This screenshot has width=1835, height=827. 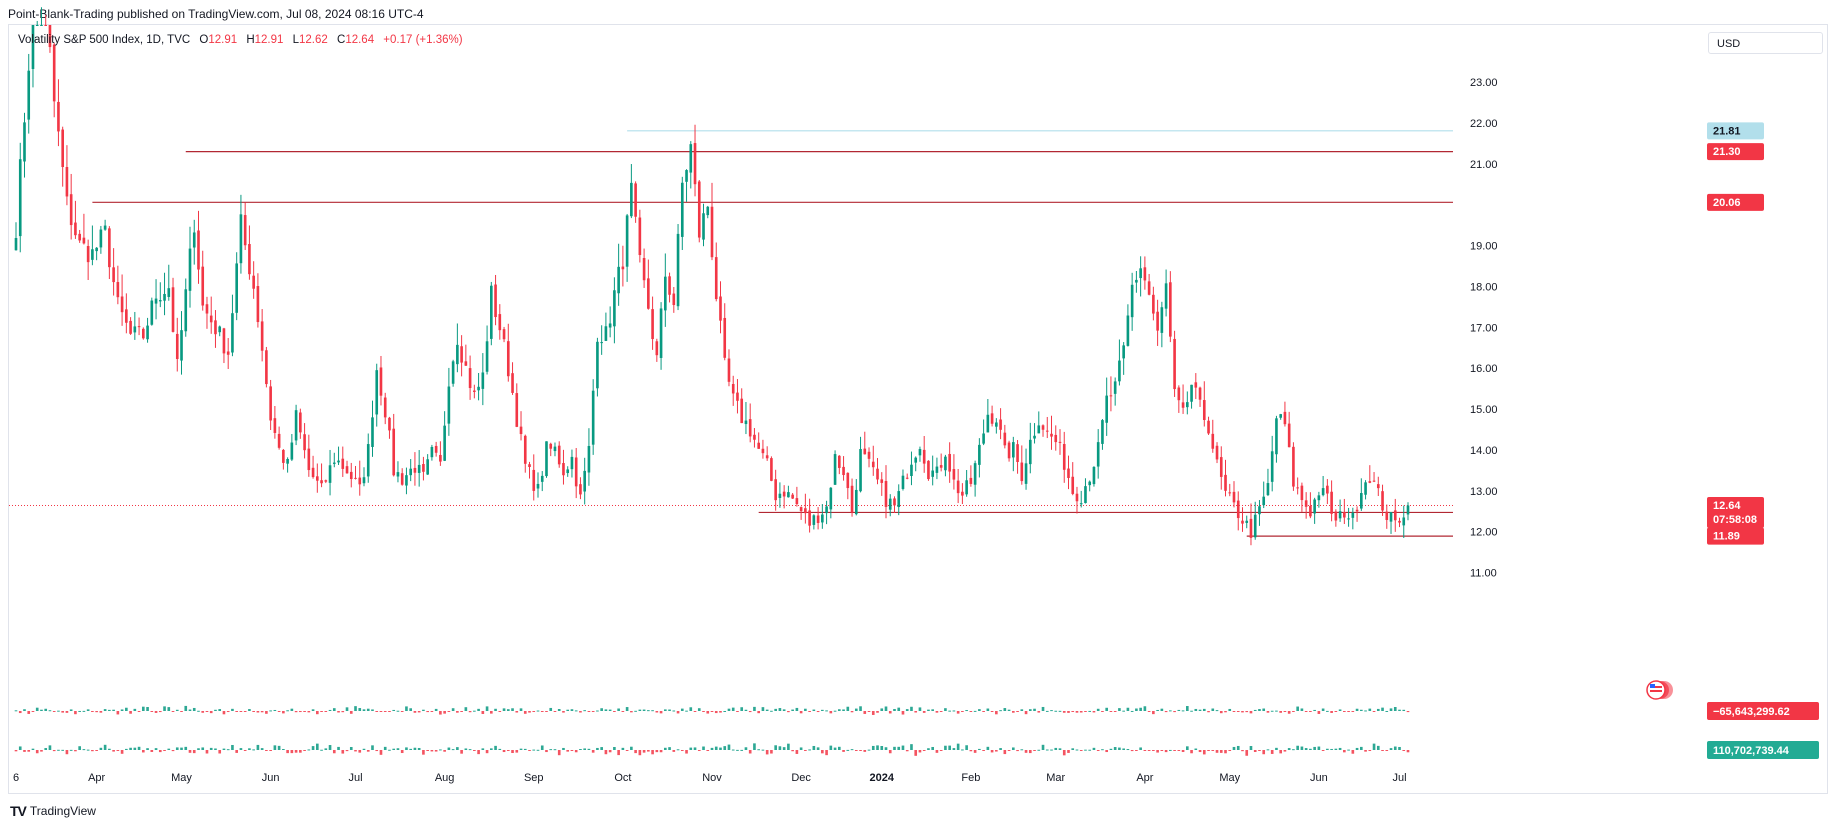 What do you see at coordinates (1765, 43) in the screenshot?
I see `currency-selector: USD` at bounding box center [1765, 43].